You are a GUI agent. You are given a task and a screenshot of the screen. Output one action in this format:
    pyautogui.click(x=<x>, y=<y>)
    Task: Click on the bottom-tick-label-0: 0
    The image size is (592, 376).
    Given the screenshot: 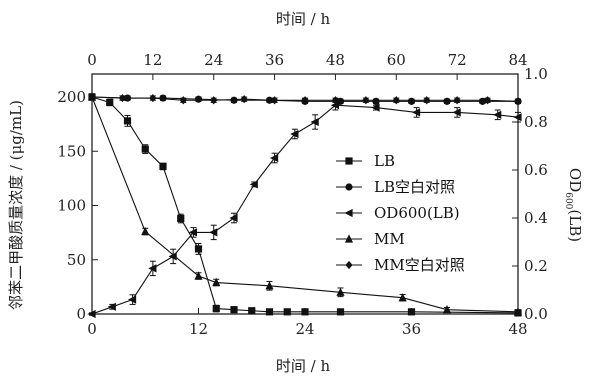 What is the action you would take?
    pyautogui.click(x=92, y=329)
    